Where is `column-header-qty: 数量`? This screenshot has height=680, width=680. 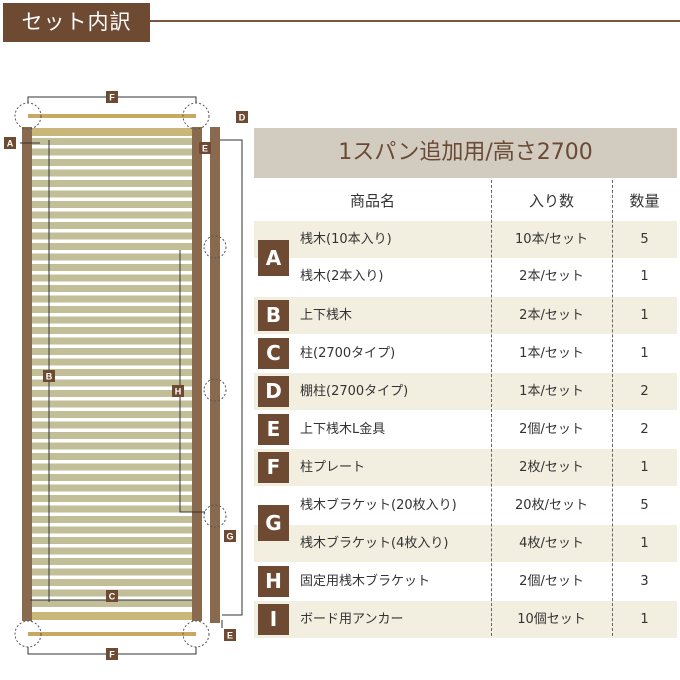
column-header-qty: 数量 is located at coordinates (644, 201).